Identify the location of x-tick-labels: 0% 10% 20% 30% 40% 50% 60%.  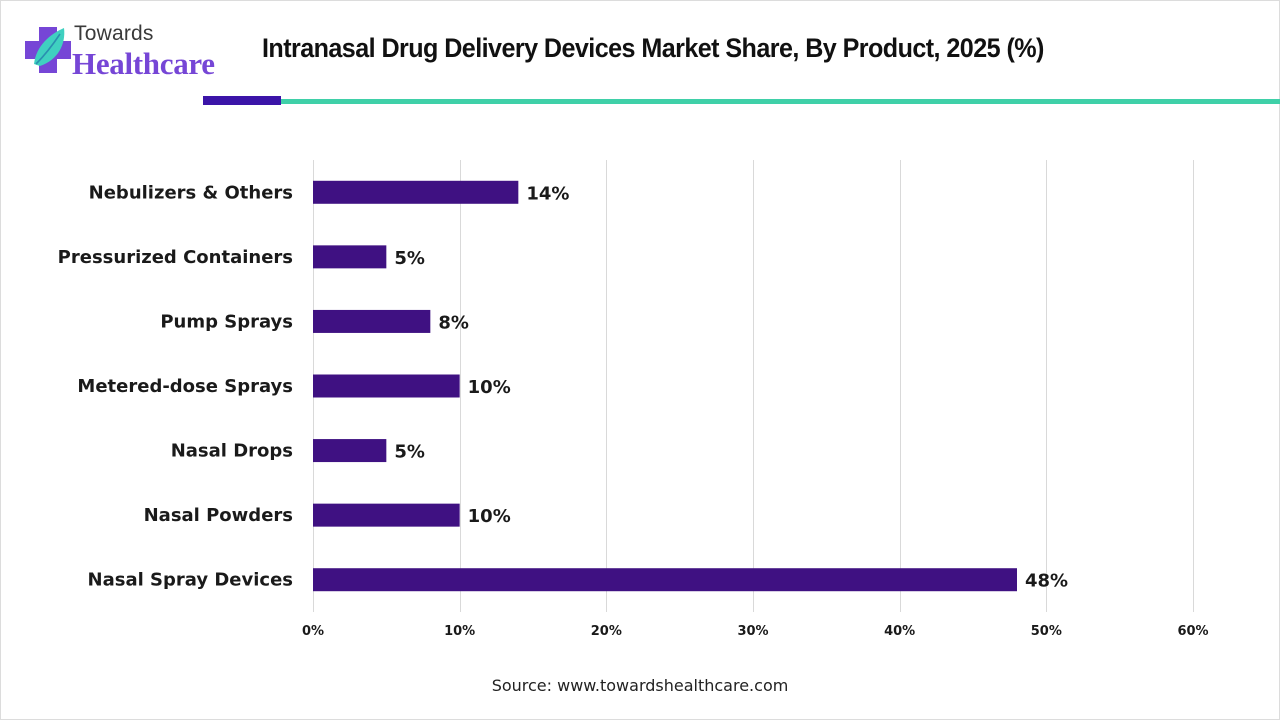
(755, 631).